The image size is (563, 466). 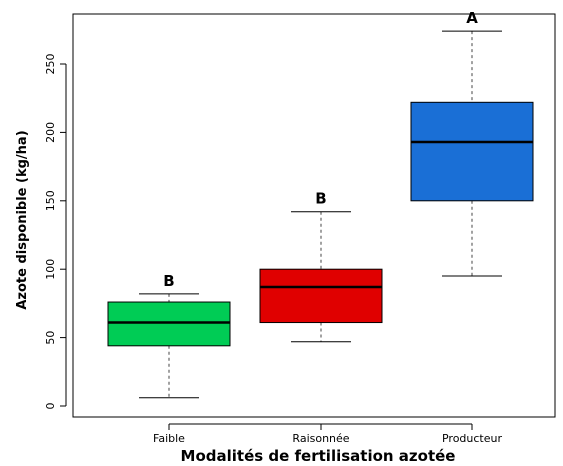 What do you see at coordinates (50, 200) in the screenshot?
I see `y-tick-label: 150` at bounding box center [50, 200].